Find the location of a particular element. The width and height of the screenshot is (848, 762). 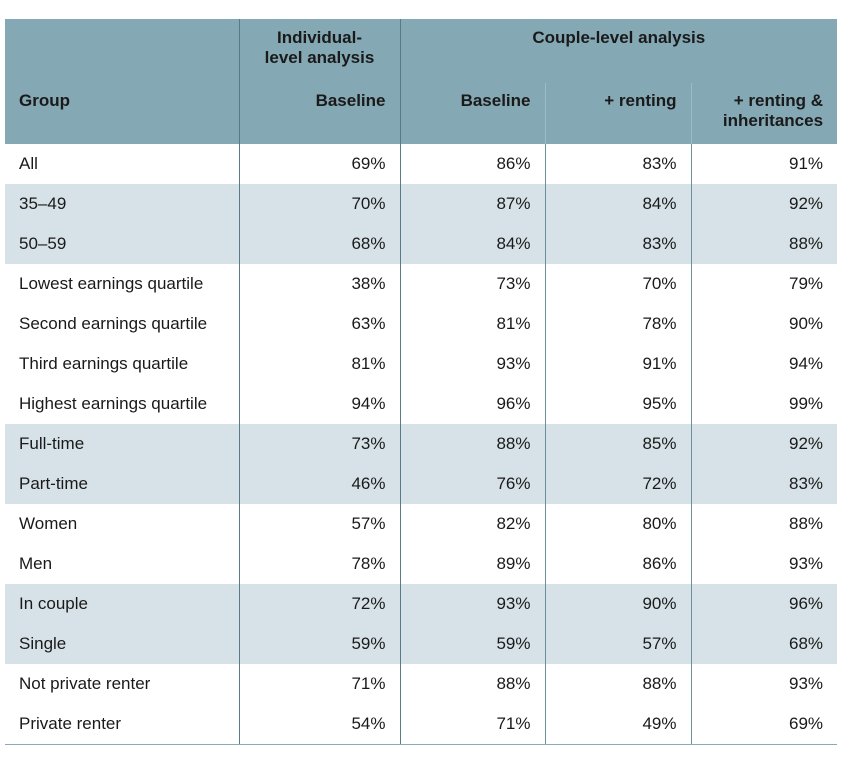

cell-individual-baseline: 78% is located at coordinates (319, 564).